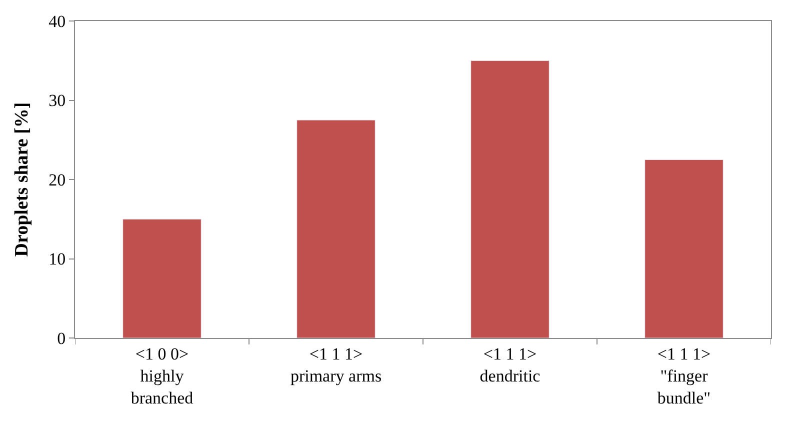  What do you see at coordinates (57, 21) in the screenshot?
I see `y-tick-label: 40` at bounding box center [57, 21].